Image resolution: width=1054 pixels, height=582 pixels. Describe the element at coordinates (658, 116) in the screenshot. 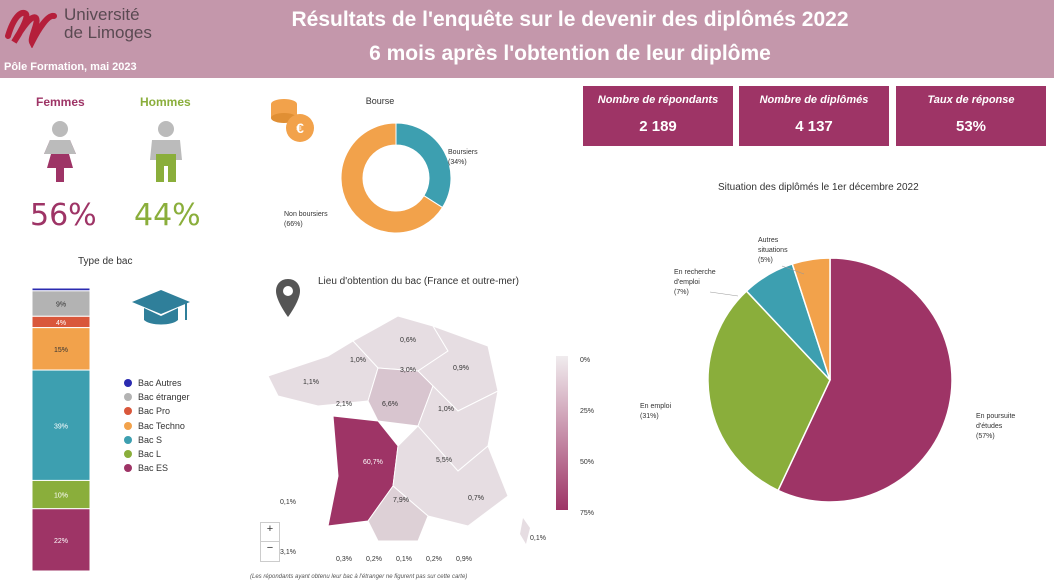

I see `kpi-respondents: Nombre de répondants 2 189` at that location.